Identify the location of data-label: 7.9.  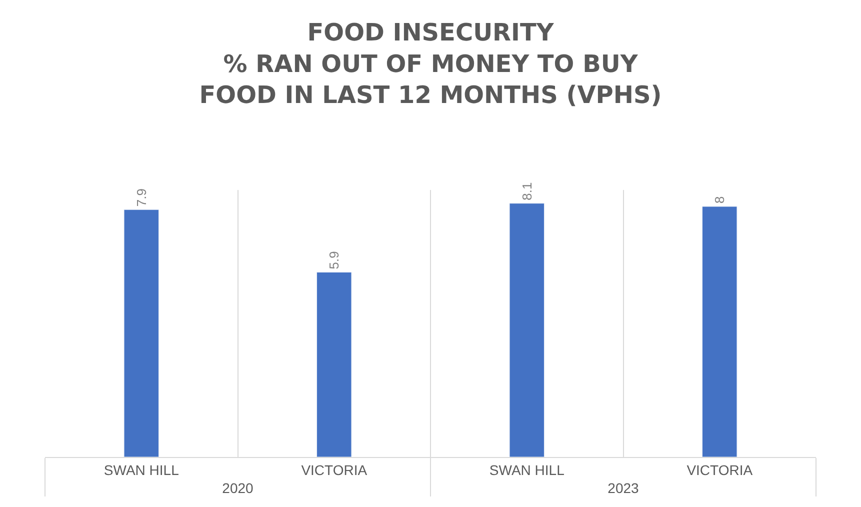
(141, 197).